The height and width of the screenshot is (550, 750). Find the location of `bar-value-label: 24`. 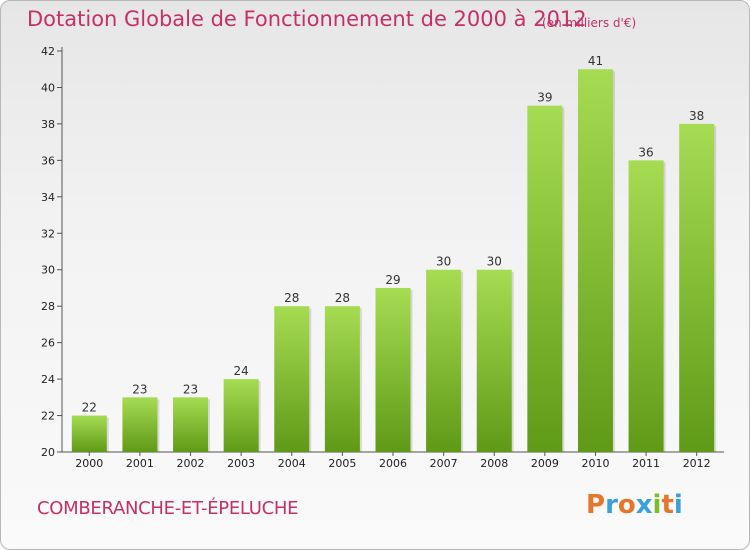

bar-value-label: 24 is located at coordinates (241, 371).